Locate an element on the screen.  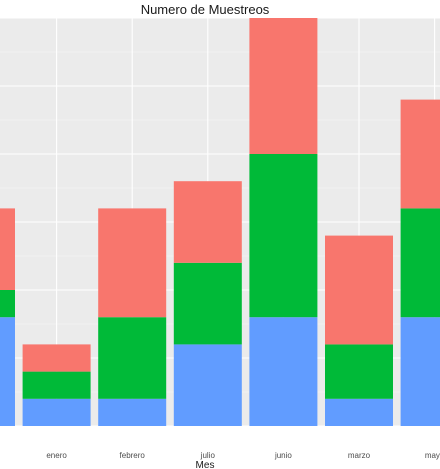
x-tick-labels: enero febrero julio junio marzo mayo is located at coordinates (243, 455).